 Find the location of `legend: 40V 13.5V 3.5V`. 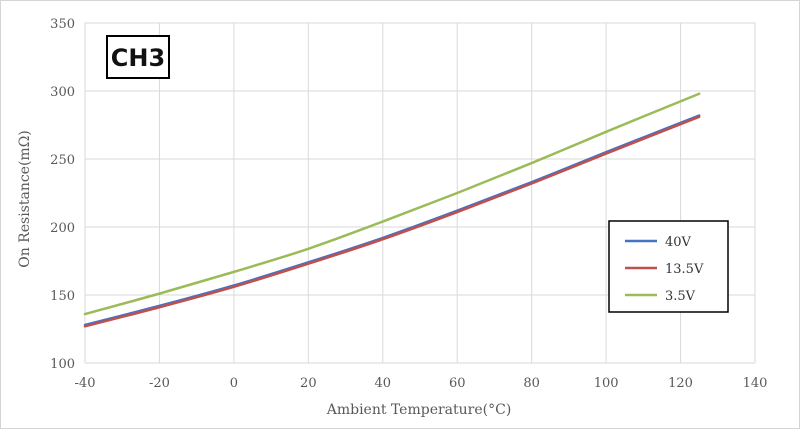

legend: 40V 13.5V 3.5V is located at coordinates (668, 266).